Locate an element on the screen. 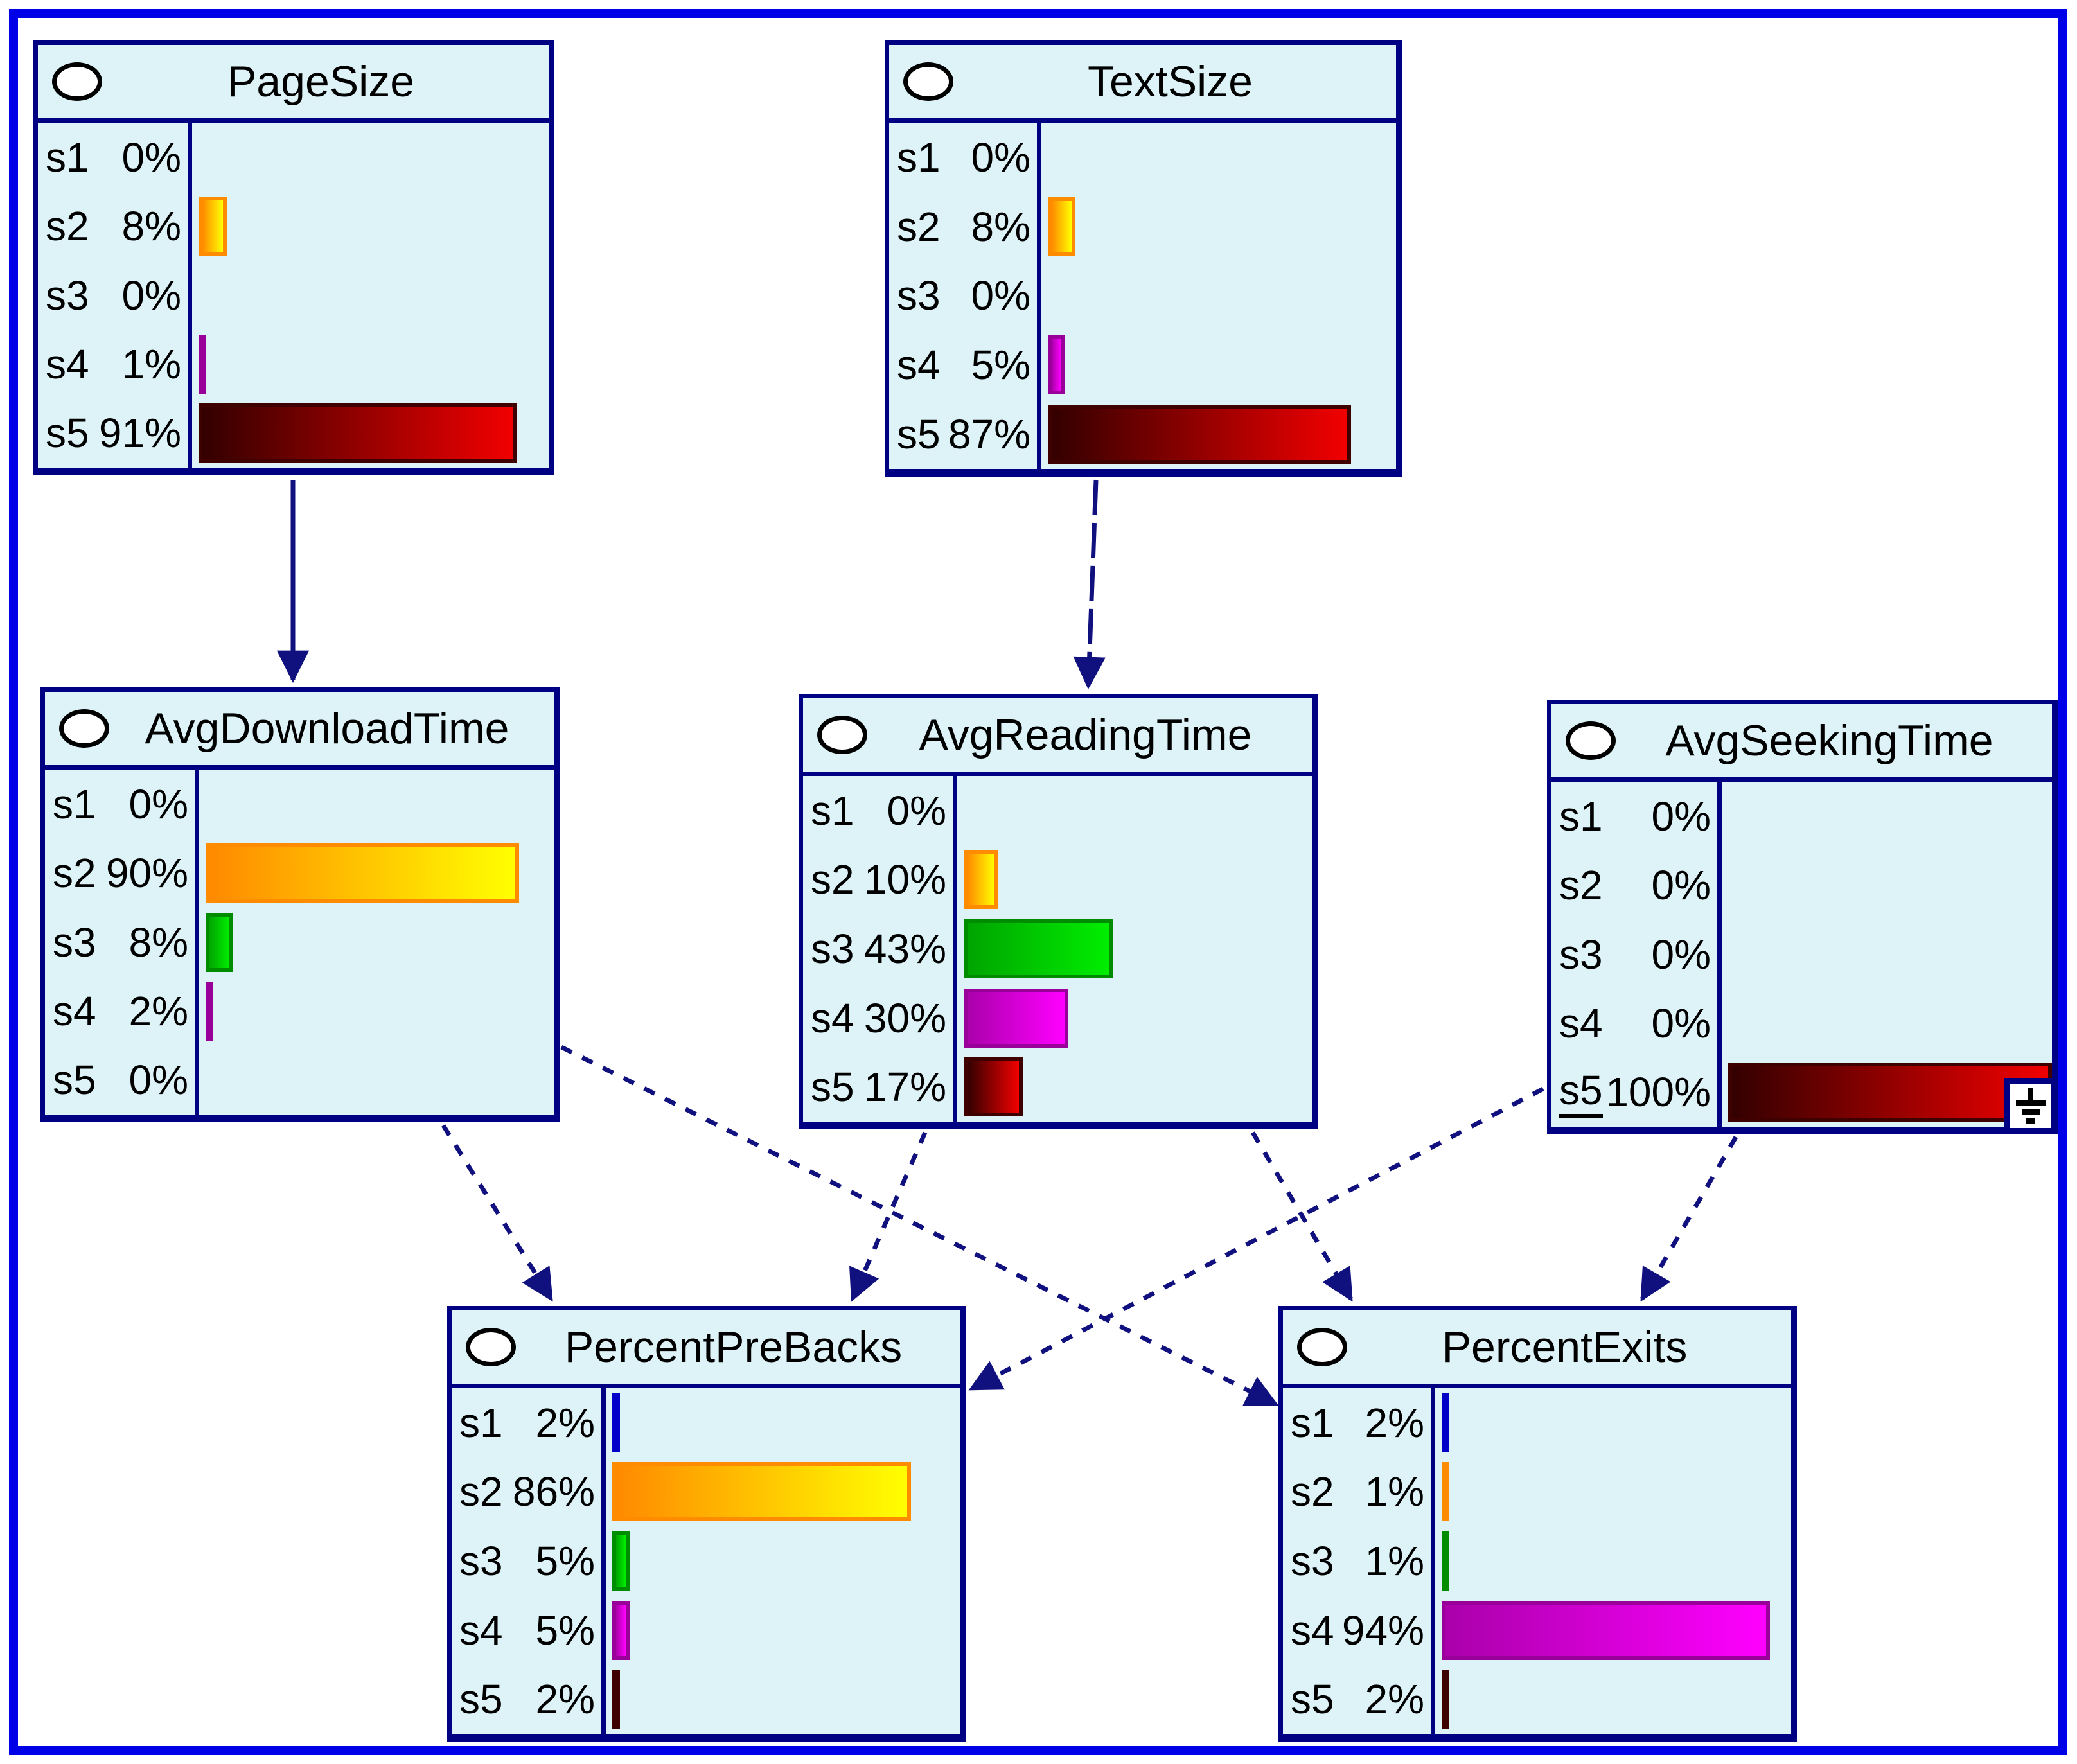 This screenshot has height=1764, width=2077. node-avgdownloadtime: AvgDownloadTime s1 0% s2 90% s3 8% s4 2% s5 0% is located at coordinates (300, 904).